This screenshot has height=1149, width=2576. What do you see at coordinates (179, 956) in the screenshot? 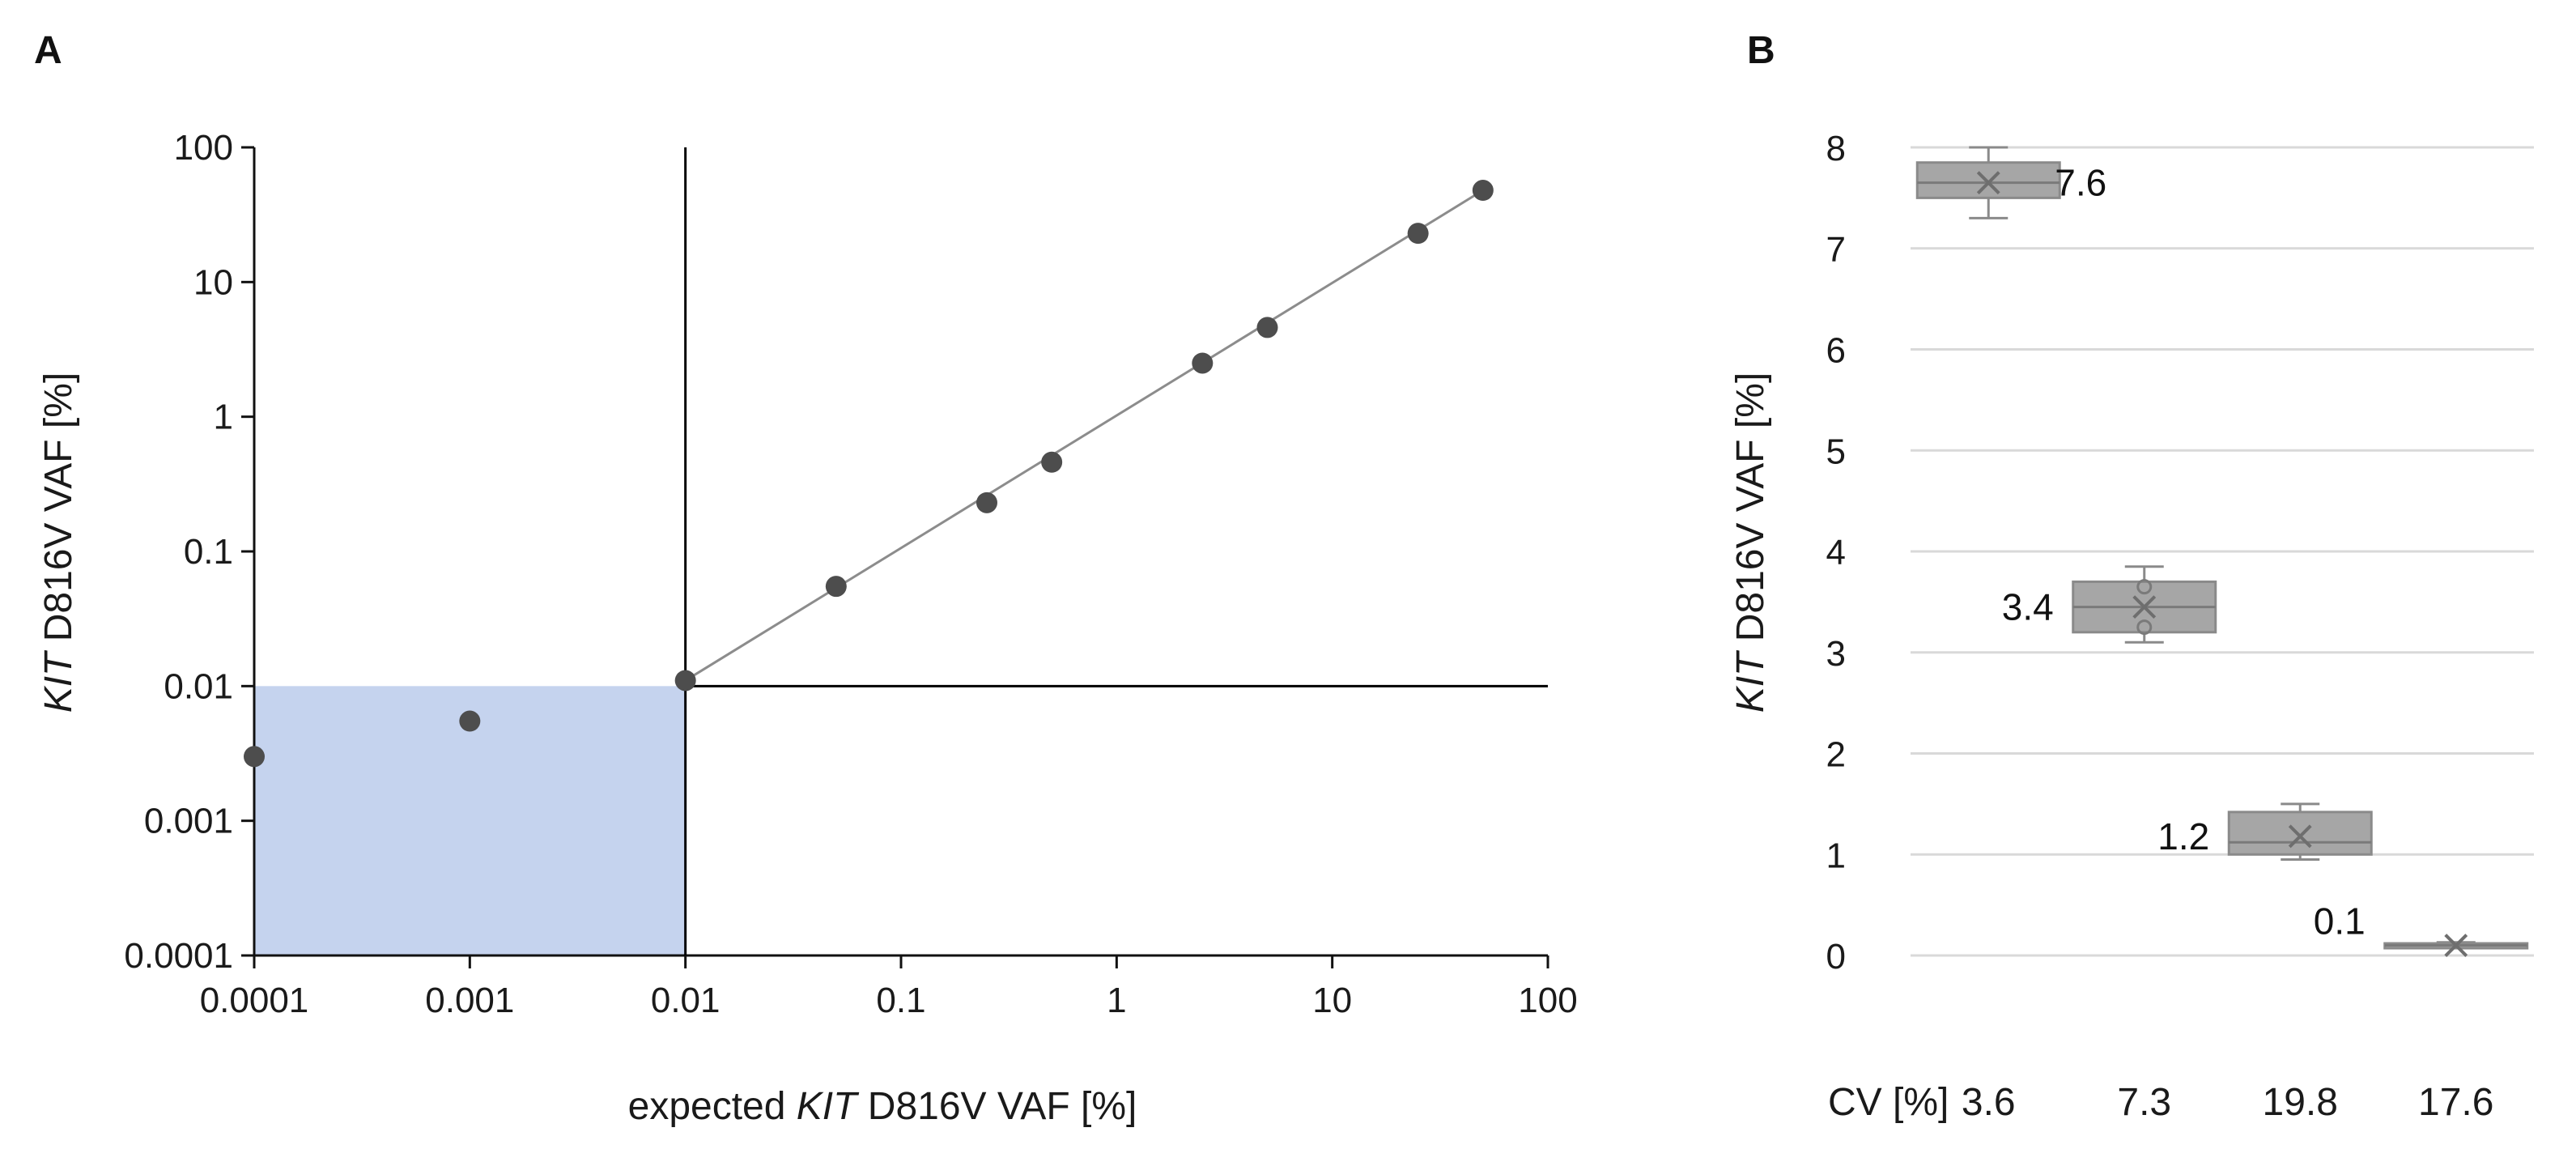
I see `y-tick-label-a: 0.0001` at bounding box center [179, 956].